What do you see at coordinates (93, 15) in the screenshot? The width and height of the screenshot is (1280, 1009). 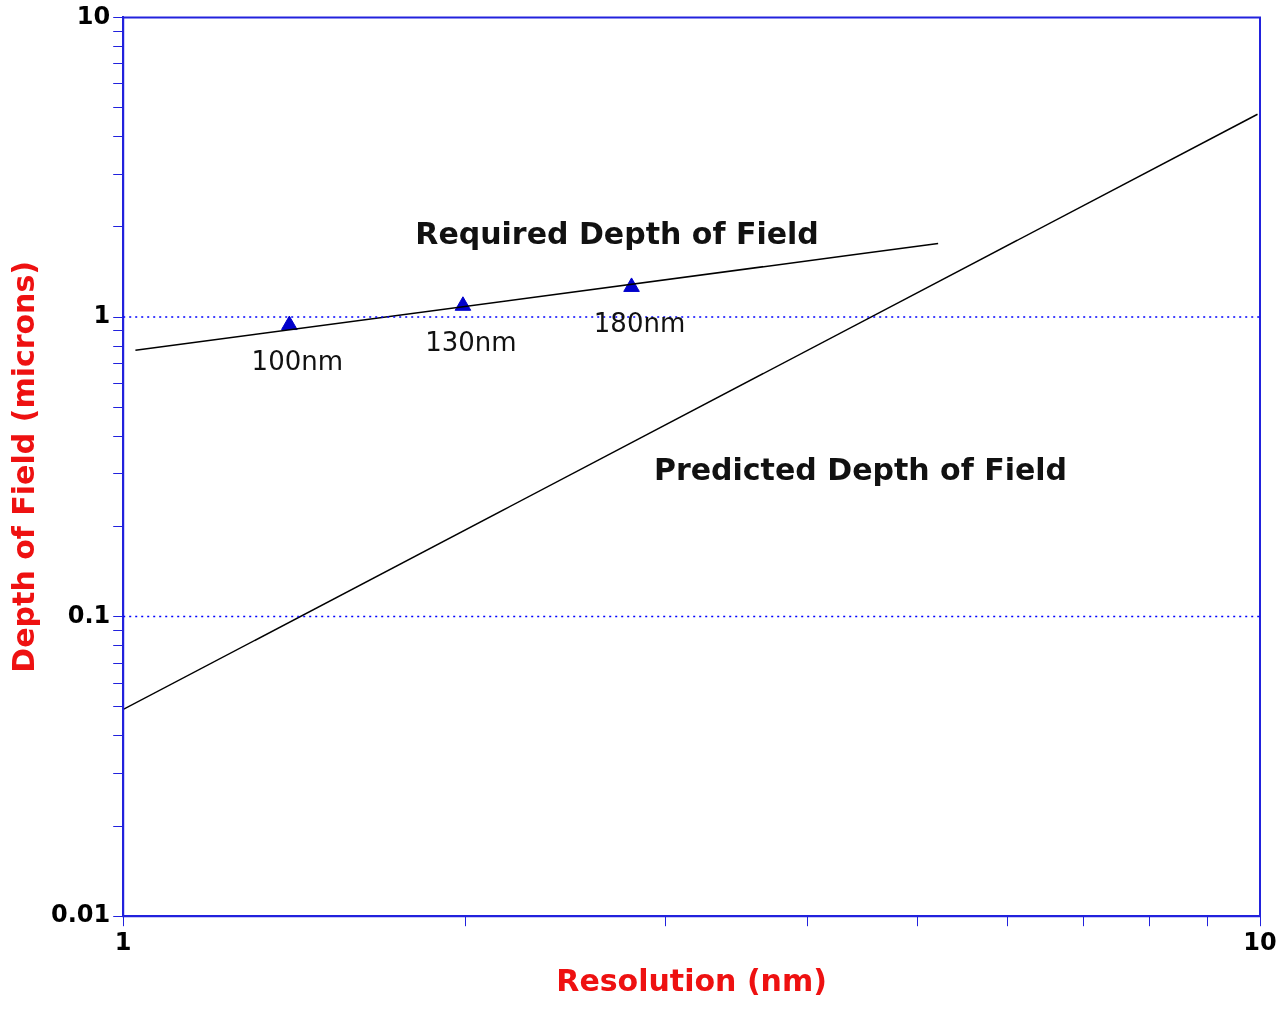 I see `y-tick-label: 10` at bounding box center [93, 15].